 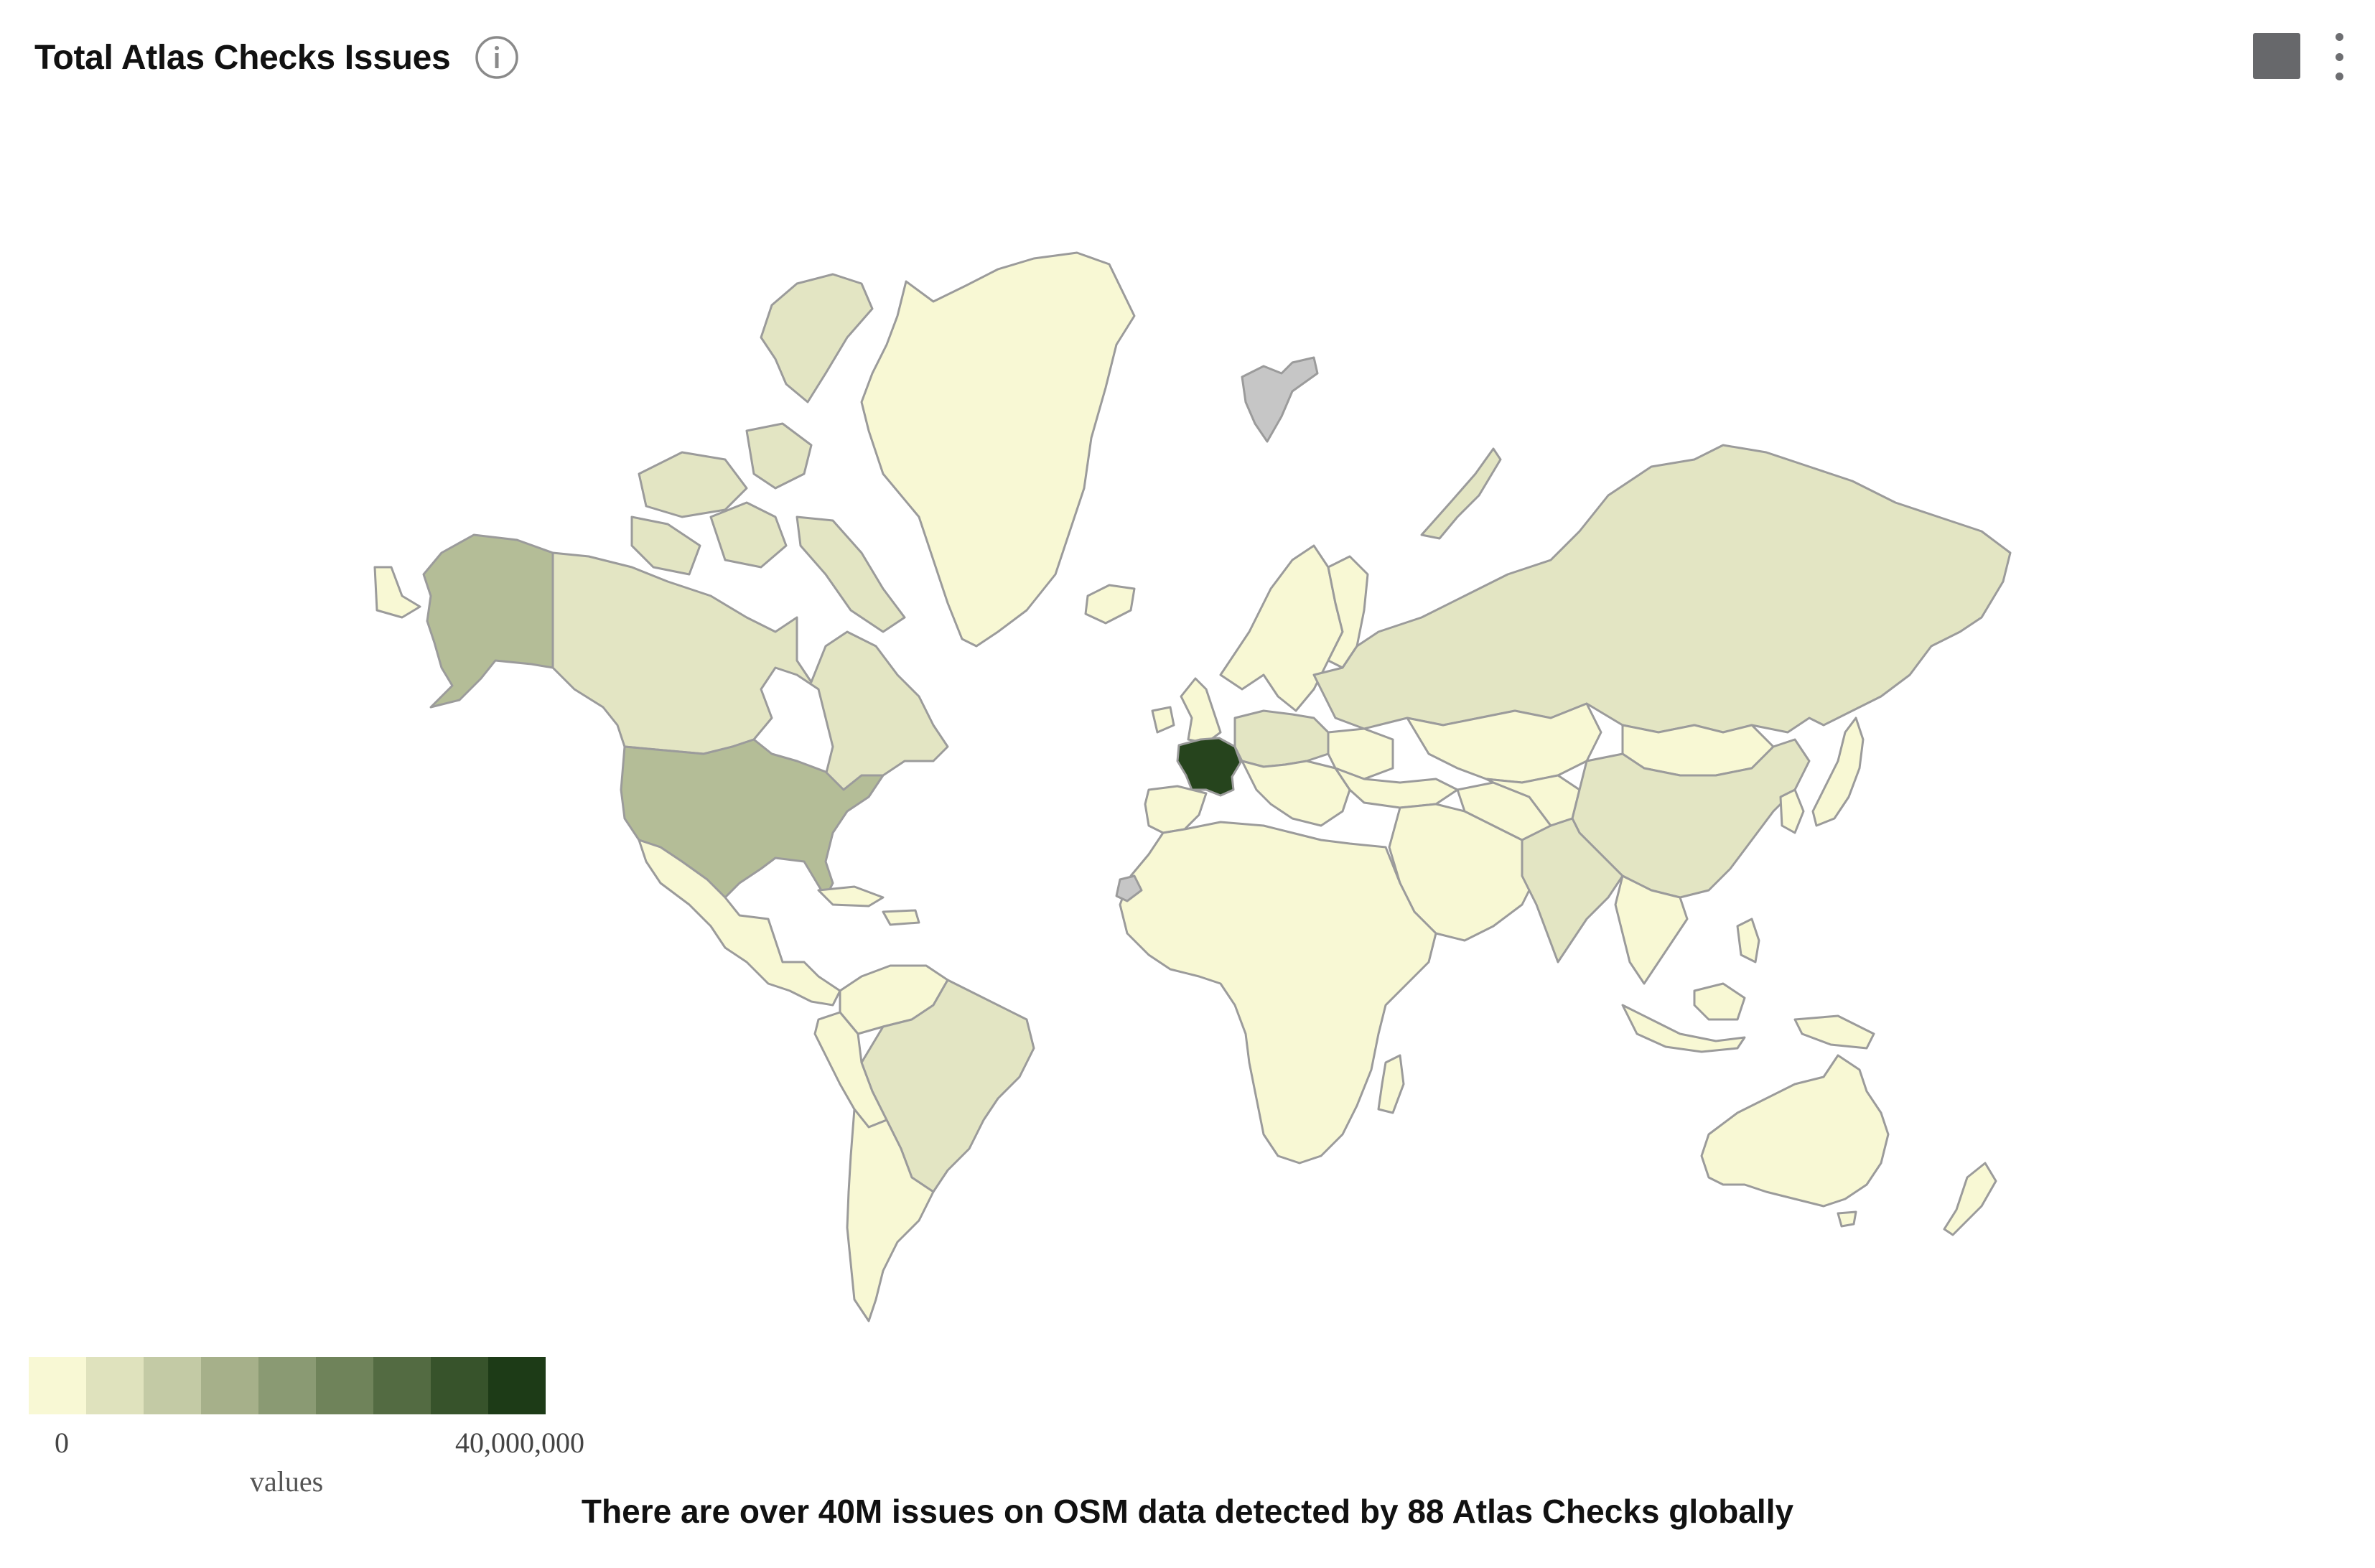 I want to click on chart-title: Total Atlas Checks Issues, so click(x=242, y=57).